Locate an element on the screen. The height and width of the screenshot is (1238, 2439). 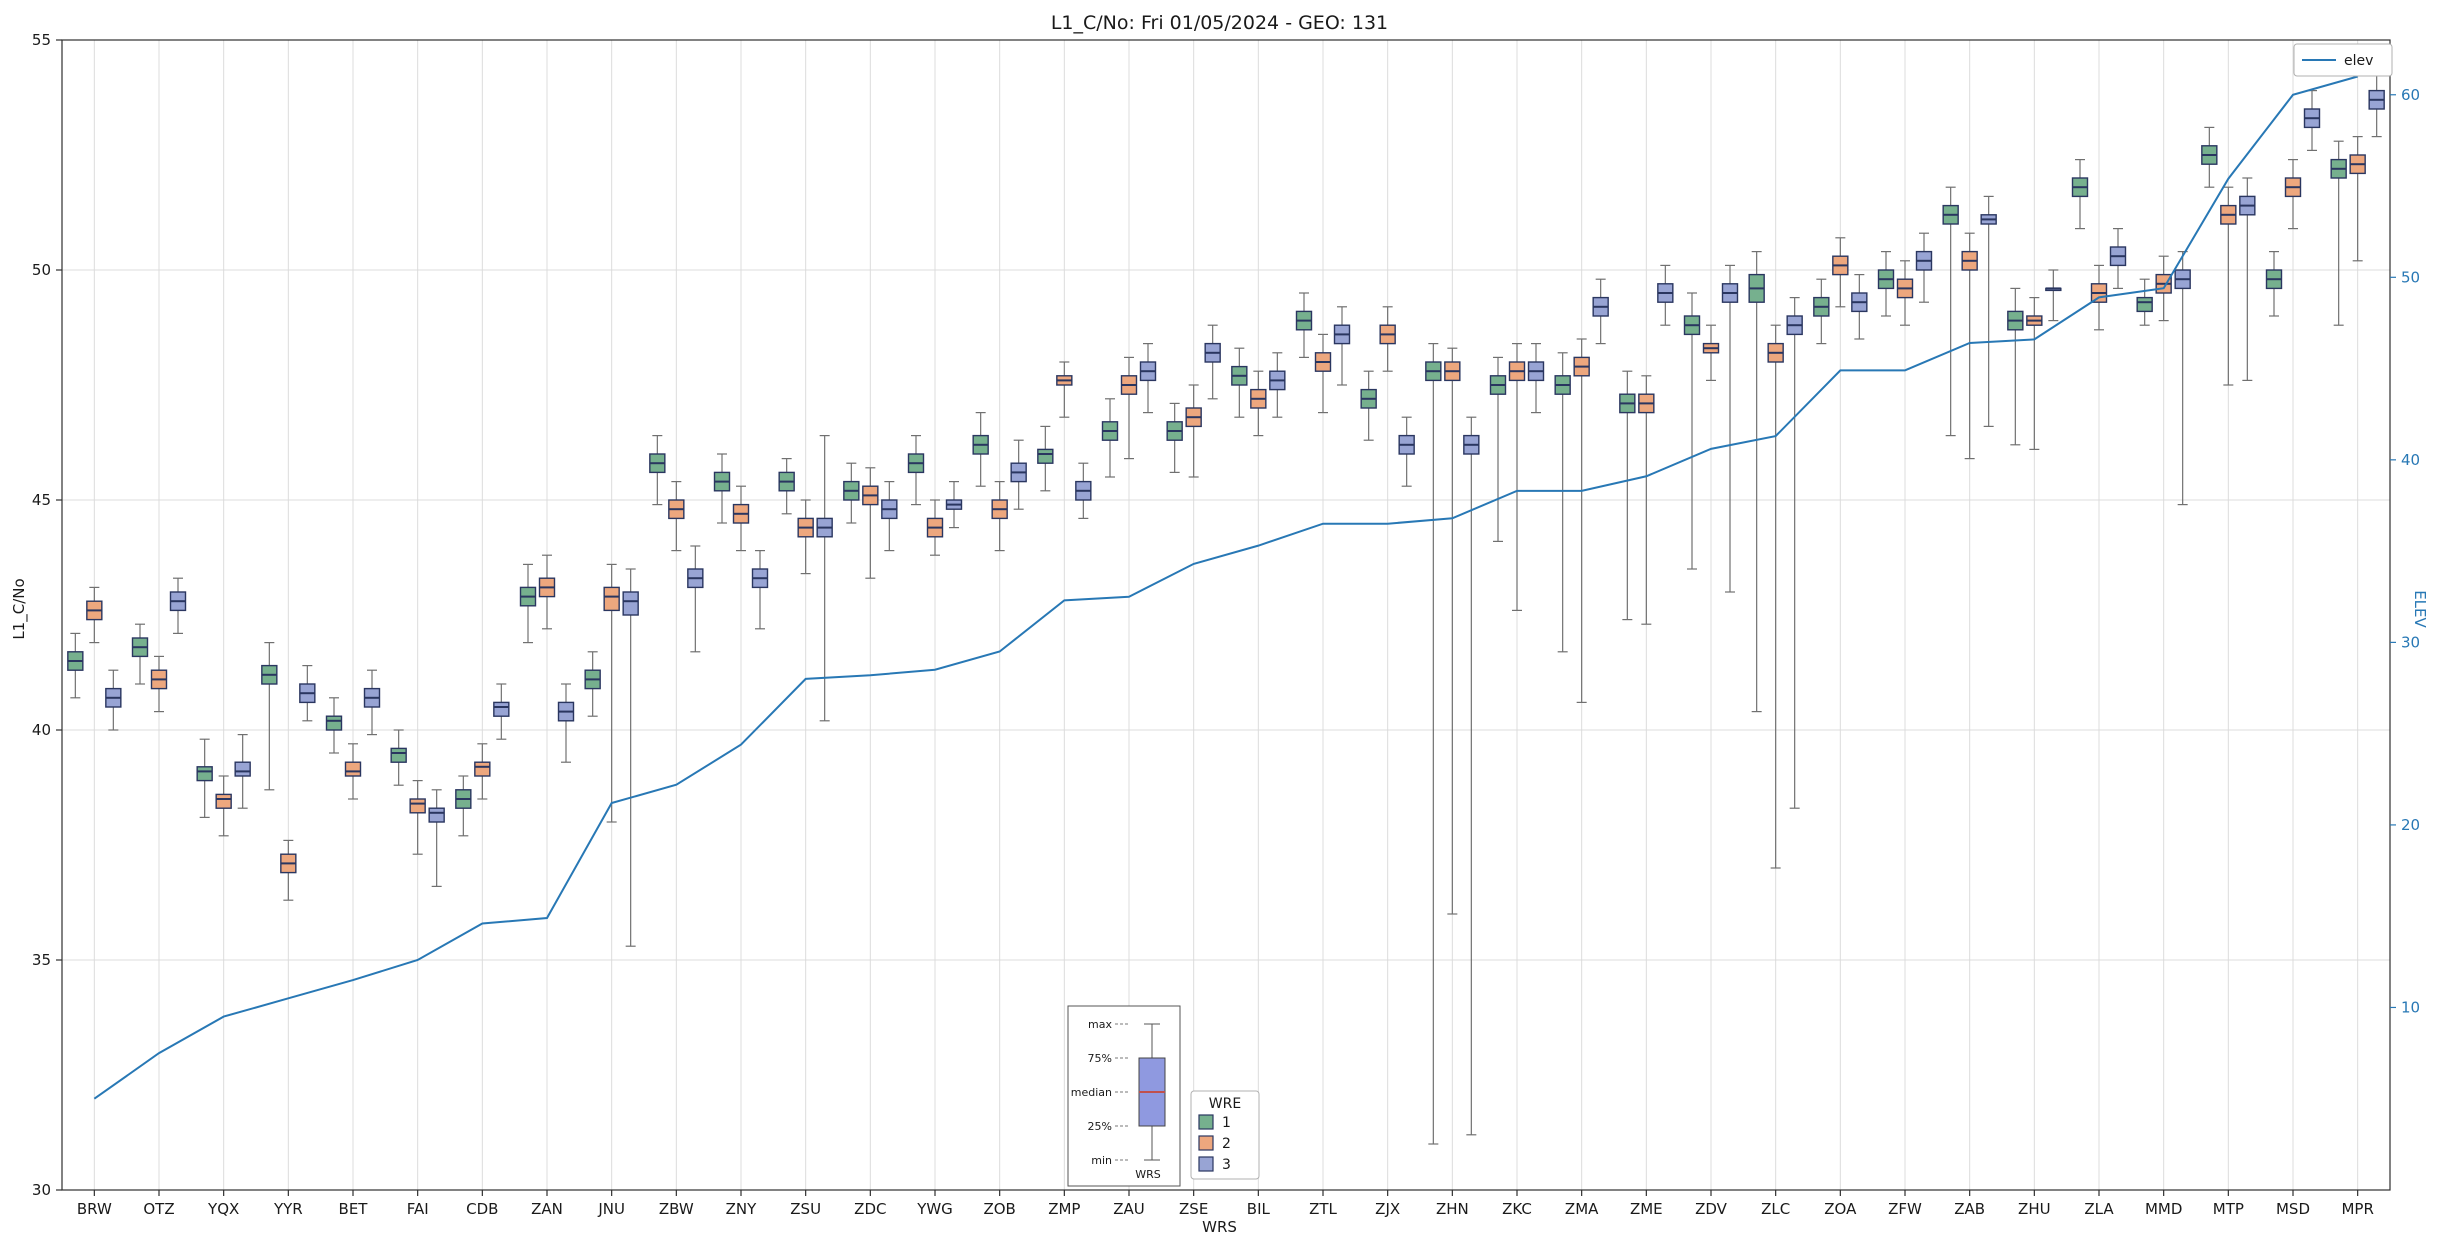
y-tick-label-left: 30 is located at coordinates (41, 1190).